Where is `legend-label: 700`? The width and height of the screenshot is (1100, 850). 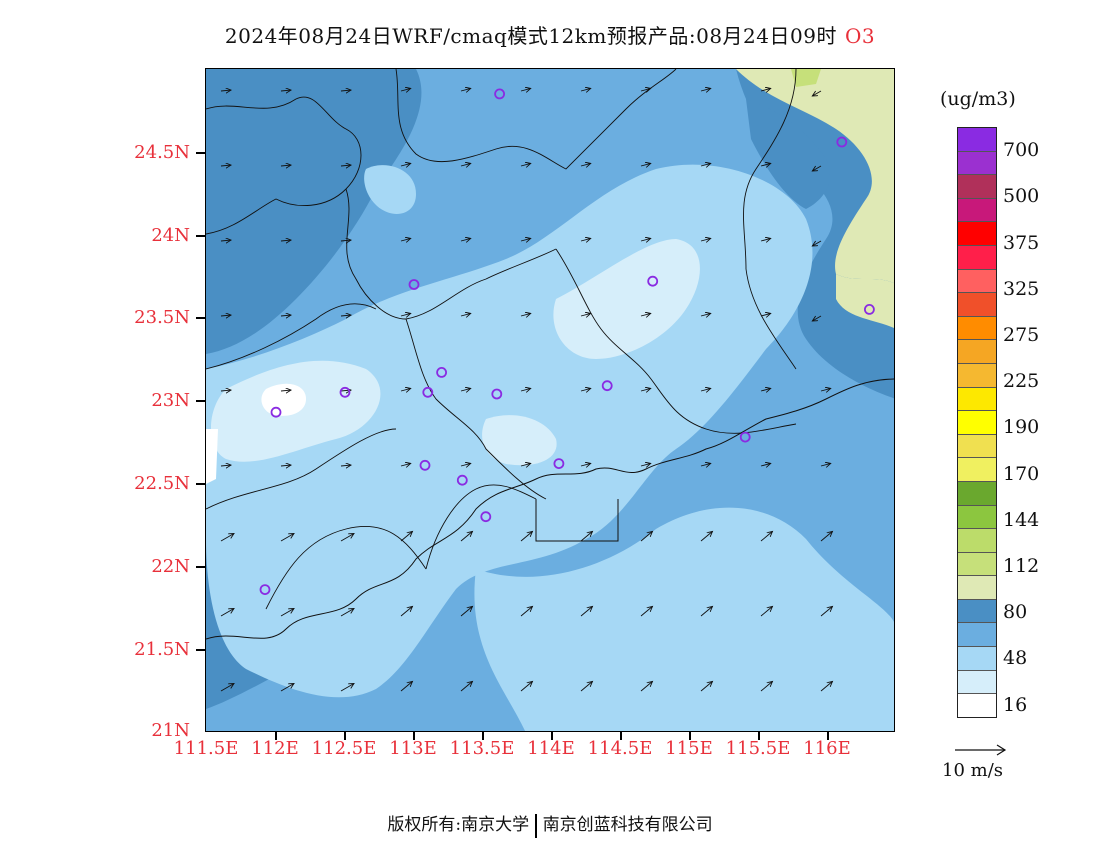 legend-label: 700 is located at coordinates (1021, 150).